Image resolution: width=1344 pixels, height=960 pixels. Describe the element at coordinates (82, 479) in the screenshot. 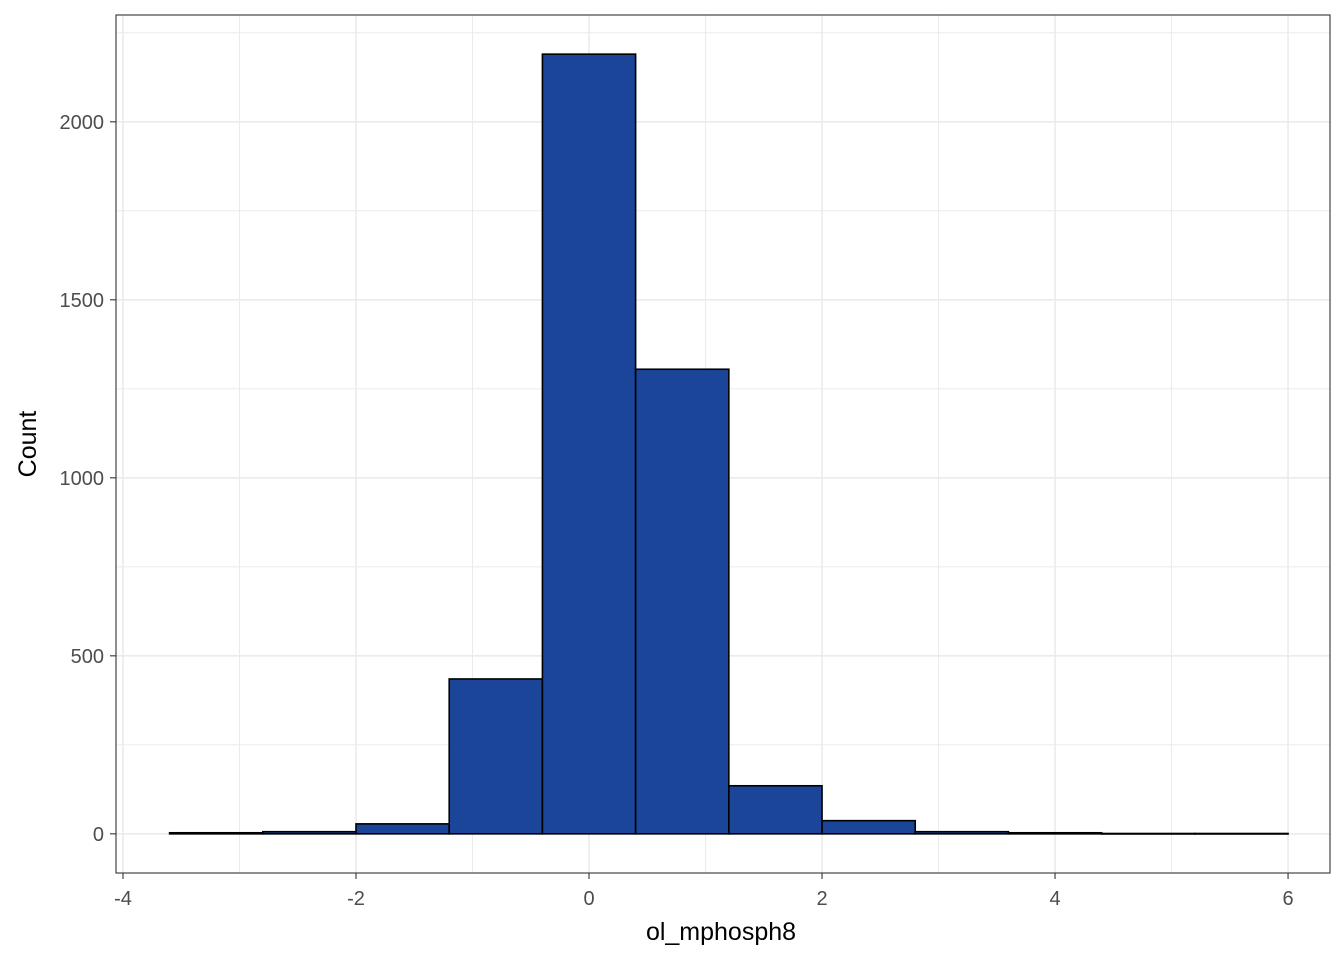

I see `y-tick-label: 1000` at that location.